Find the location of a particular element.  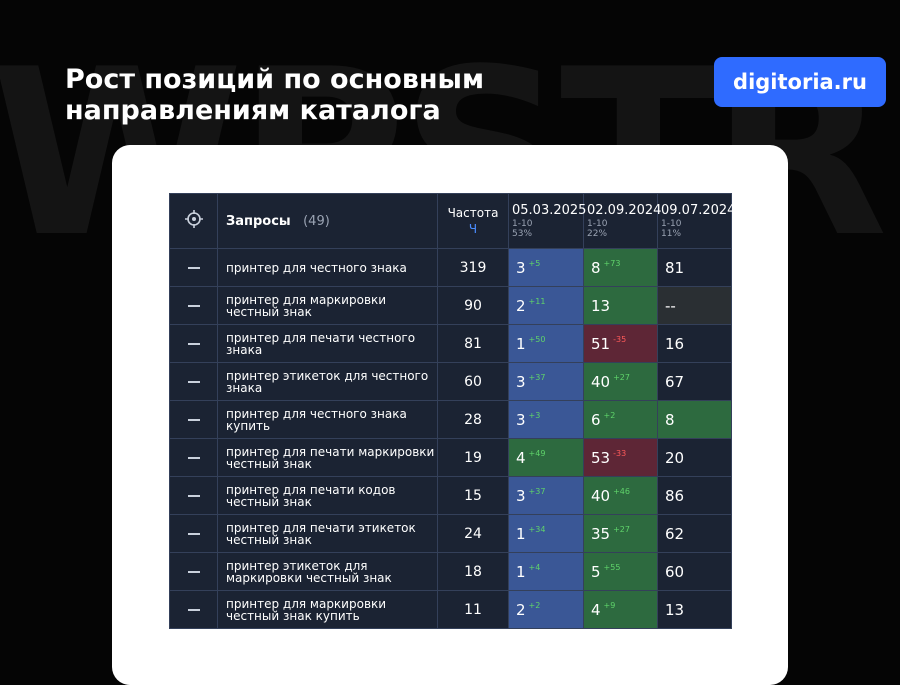

position: 51 is located at coordinates (601, 343).